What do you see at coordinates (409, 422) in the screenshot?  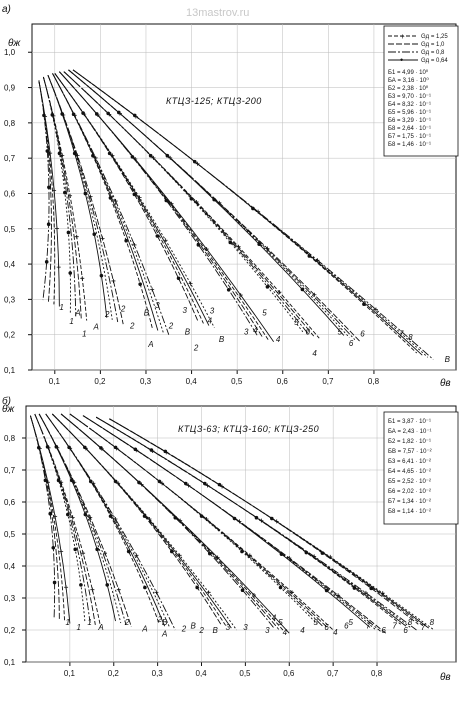 I see `legend-b-param-0: Б1 = 3,87 · 10⁻¹` at bounding box center [409, 422].